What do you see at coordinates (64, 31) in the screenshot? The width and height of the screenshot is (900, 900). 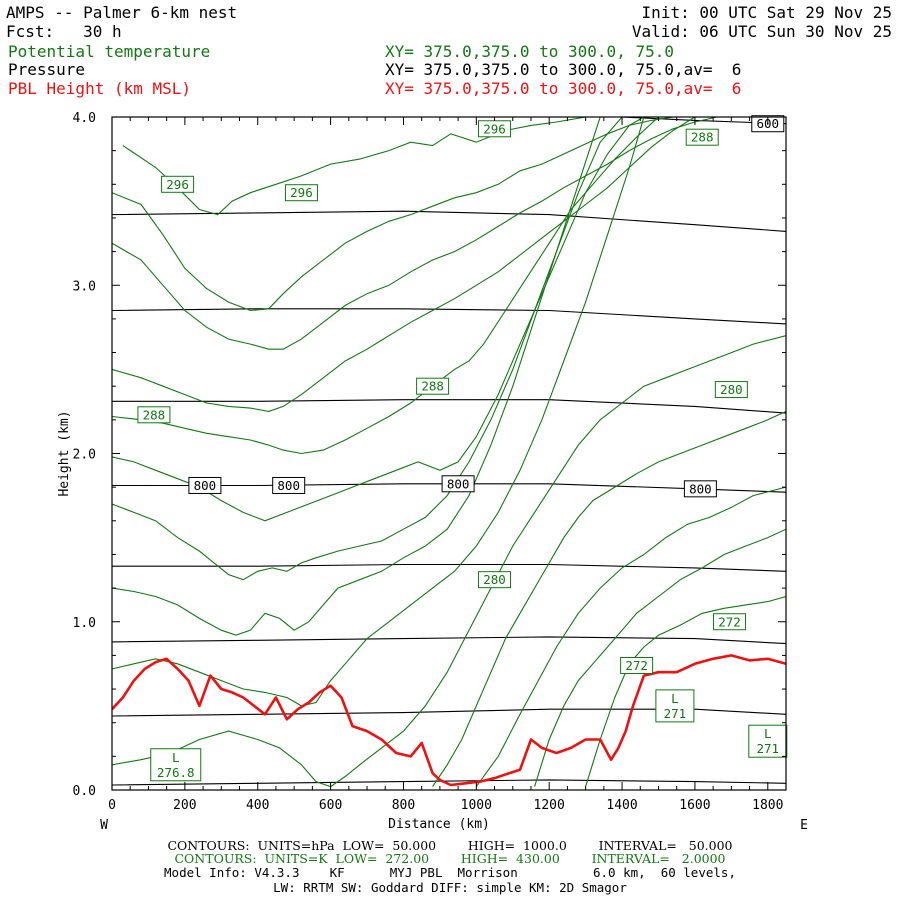 I see `forecast-hour: Fcst: 30 h` at bounding box center [64, 31].